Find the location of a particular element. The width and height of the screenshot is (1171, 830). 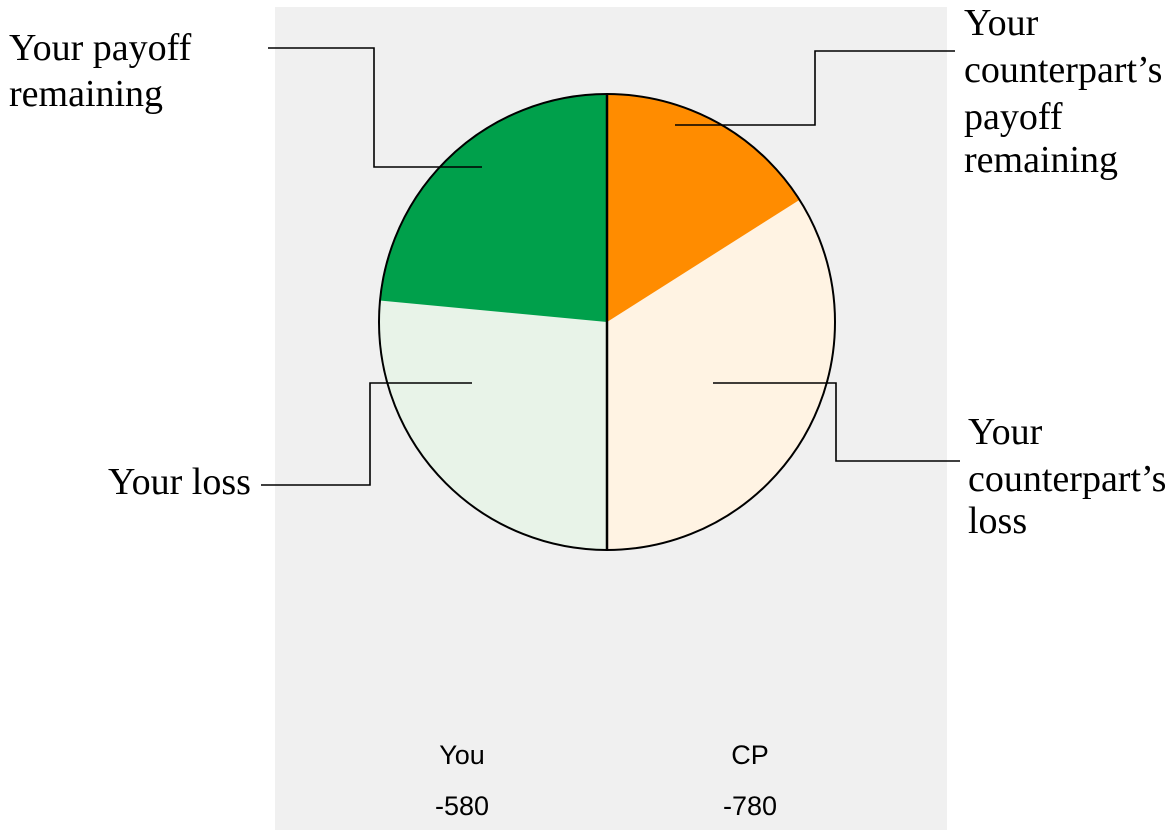

player-cp-label: CP is located at coordinates (750, 755).